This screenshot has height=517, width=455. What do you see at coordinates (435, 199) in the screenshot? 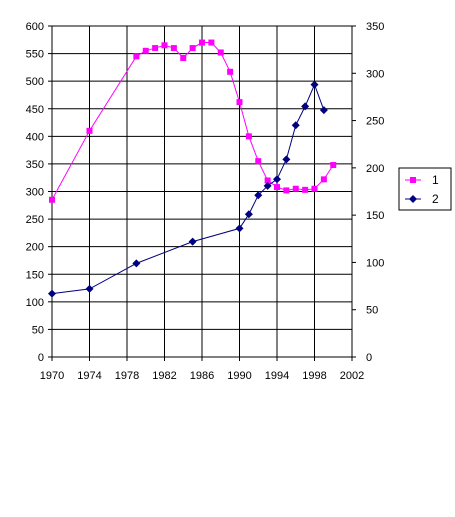
I see `legend-label: 2` at bounding box center [435, 199].